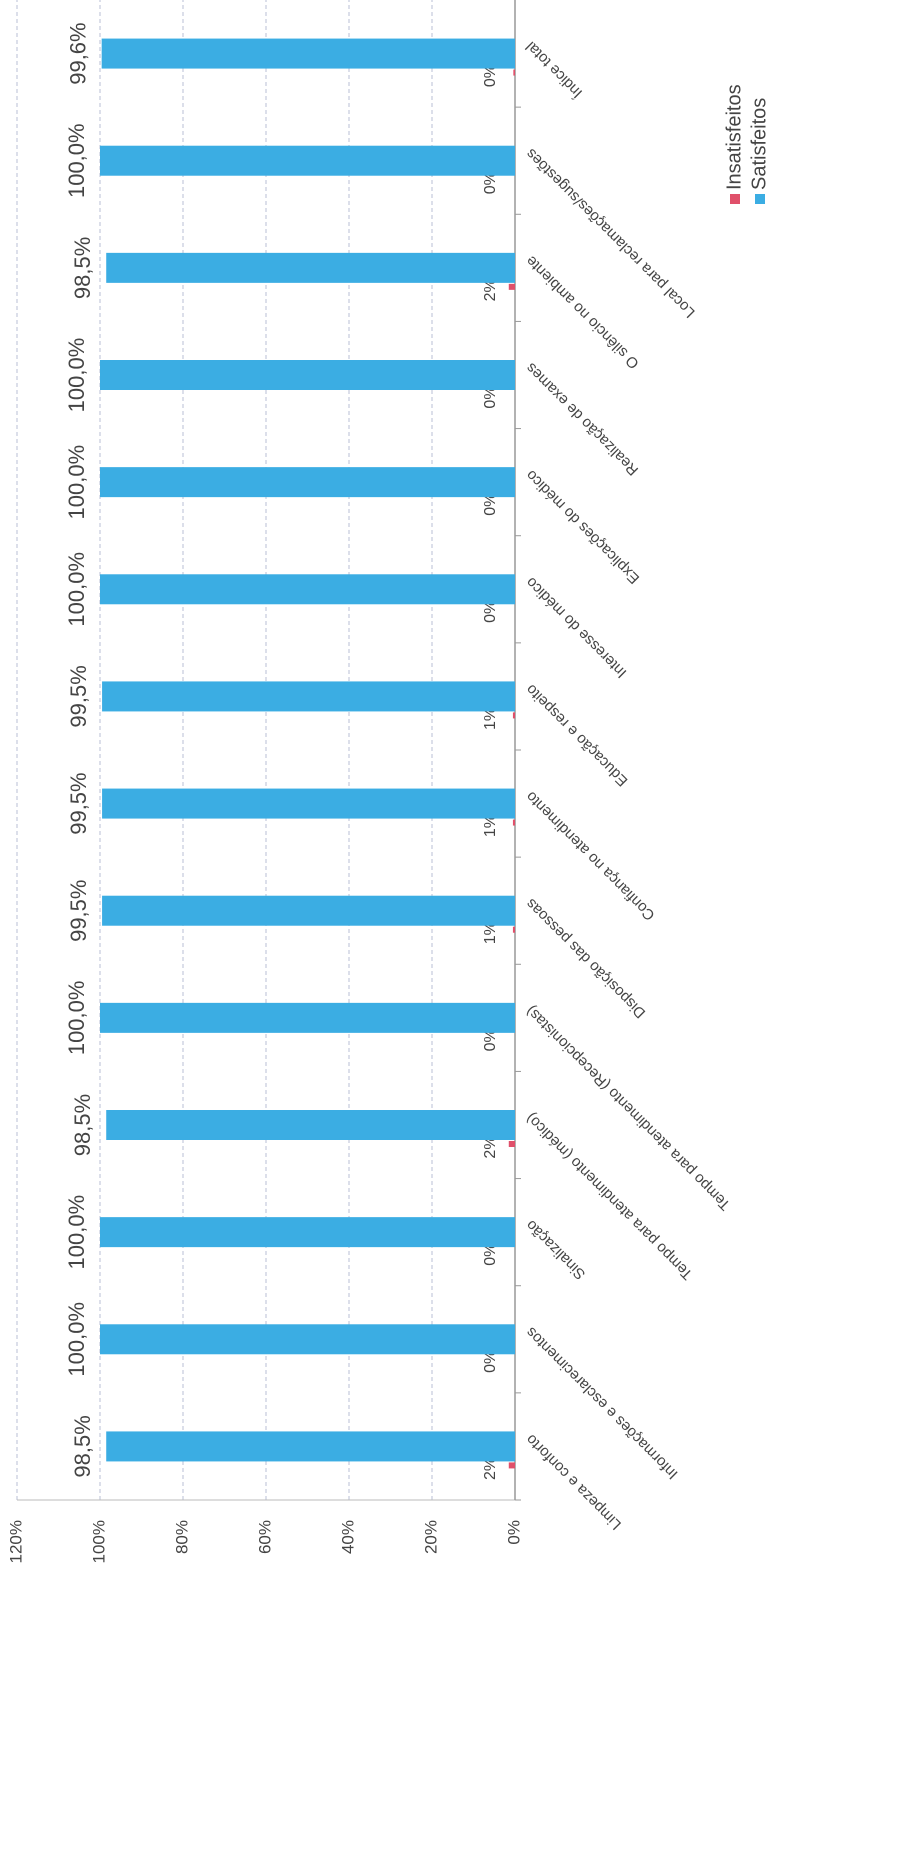  What do you see at coordinates (98, 1541) in the screenshot?
I see `y-tick-label: 100%` at bounding box center [98, 1541].